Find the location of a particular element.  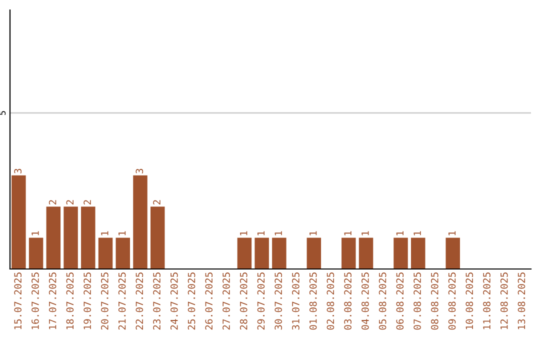

x-tick-label: 27.07.2025 is located at coordinates (226, 301).